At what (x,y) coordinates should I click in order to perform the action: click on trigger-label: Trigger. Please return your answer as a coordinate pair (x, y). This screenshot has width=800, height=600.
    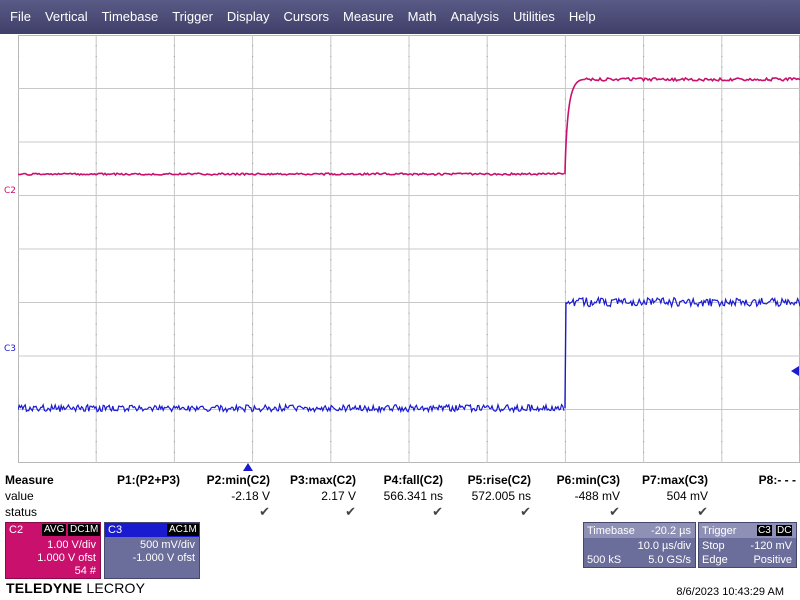
    Looking at the image, I should click on (719, 531).